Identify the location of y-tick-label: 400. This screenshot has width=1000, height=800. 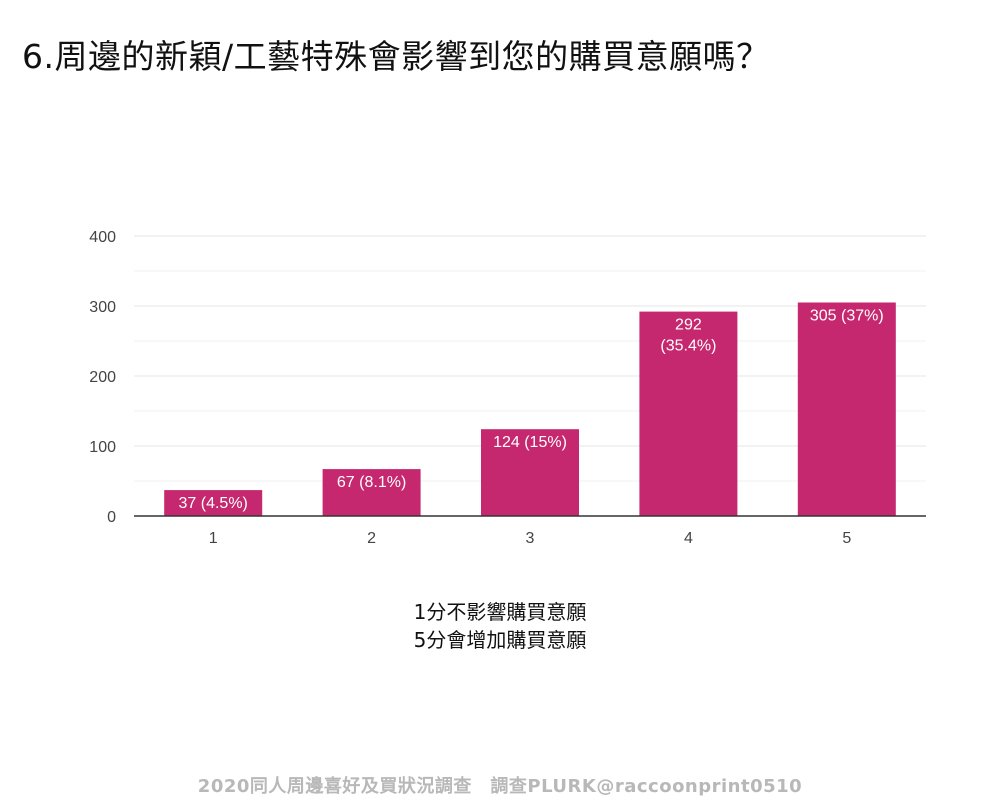
(102, 237).